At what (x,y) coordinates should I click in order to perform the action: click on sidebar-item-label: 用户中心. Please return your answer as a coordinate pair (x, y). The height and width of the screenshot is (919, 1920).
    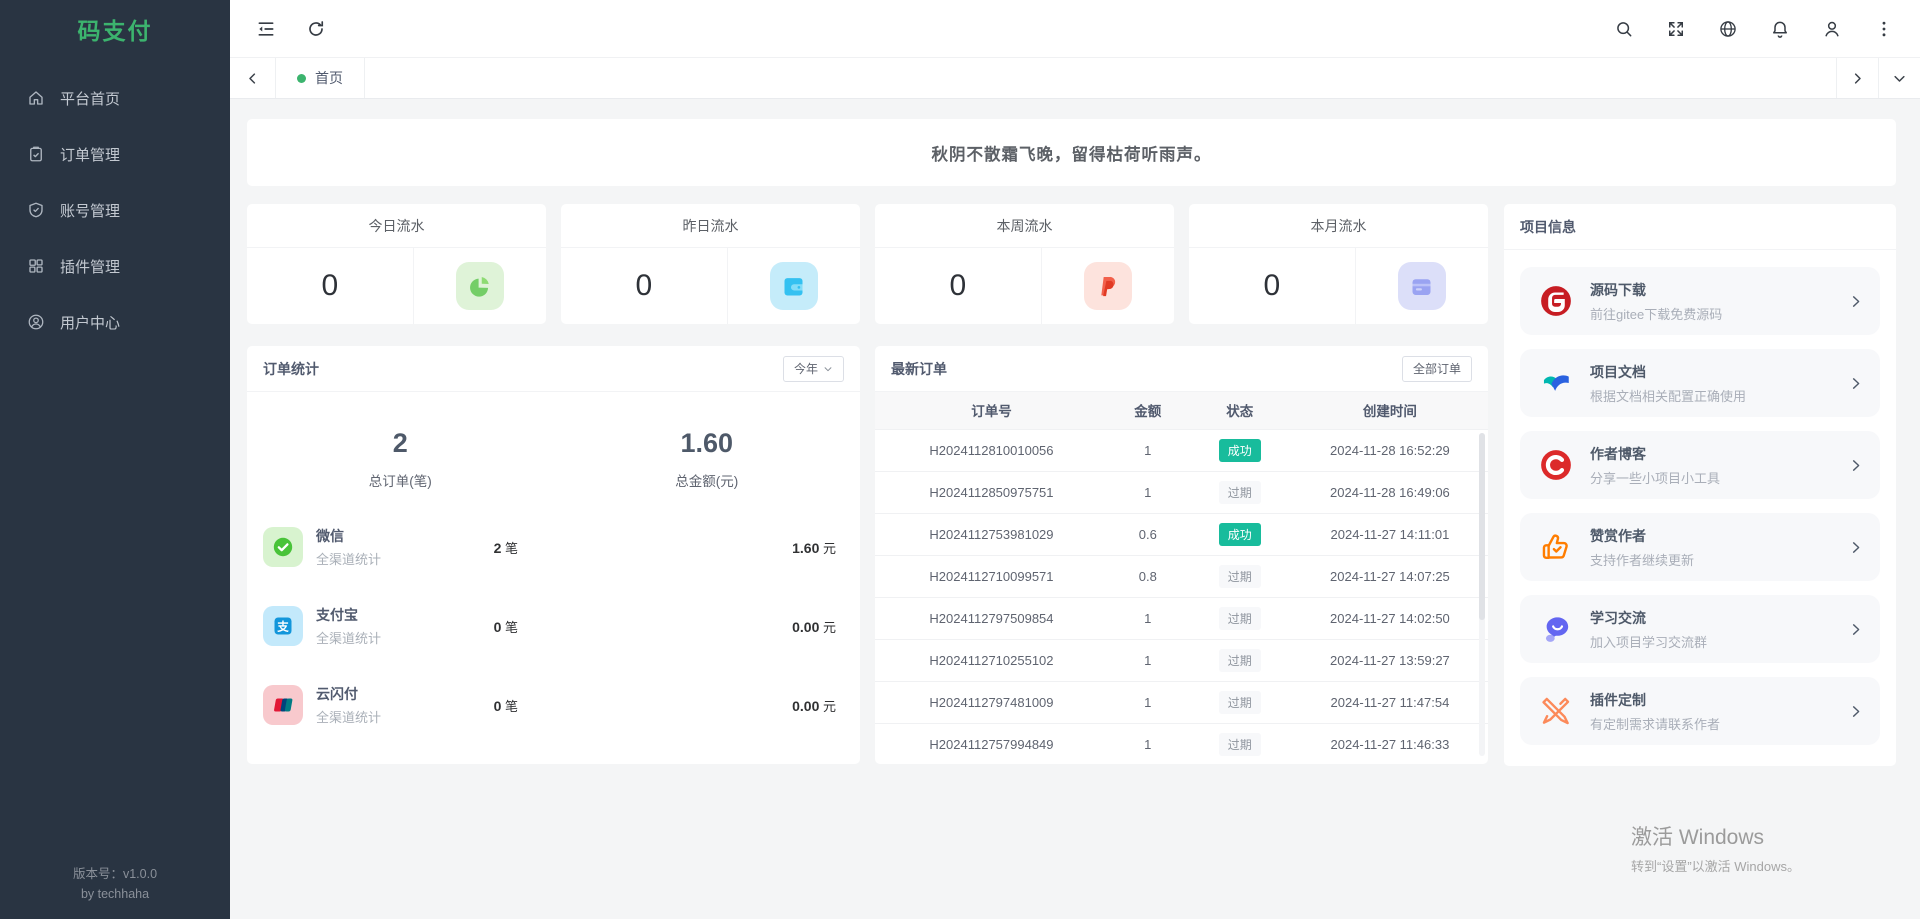
    Looking at the image, I should click on (90, 323).